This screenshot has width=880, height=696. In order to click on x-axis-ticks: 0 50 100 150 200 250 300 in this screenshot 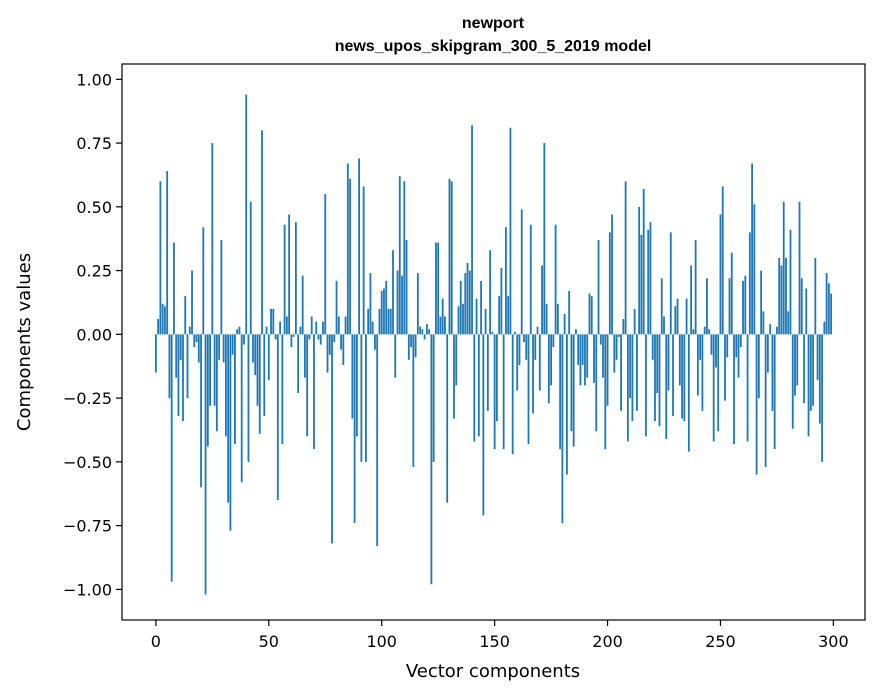, I will do `click(500, 635)`.